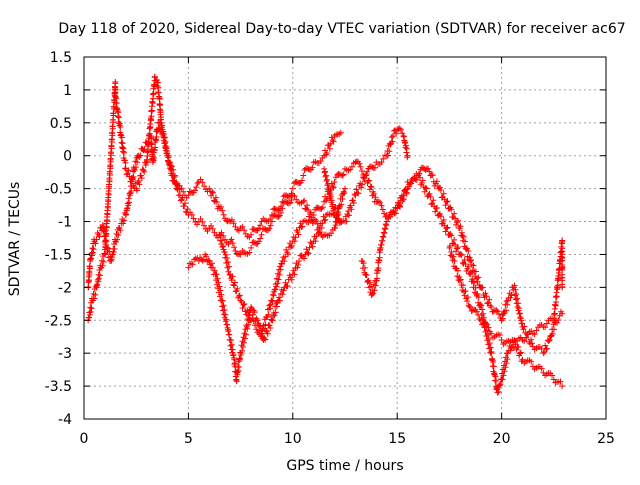  I want to click on y-tick-labels: -4 -3.5 -3 -2.5 -2 -1.5 -1 -0.5 0 0.5 1 1.5, so click(58, 239).